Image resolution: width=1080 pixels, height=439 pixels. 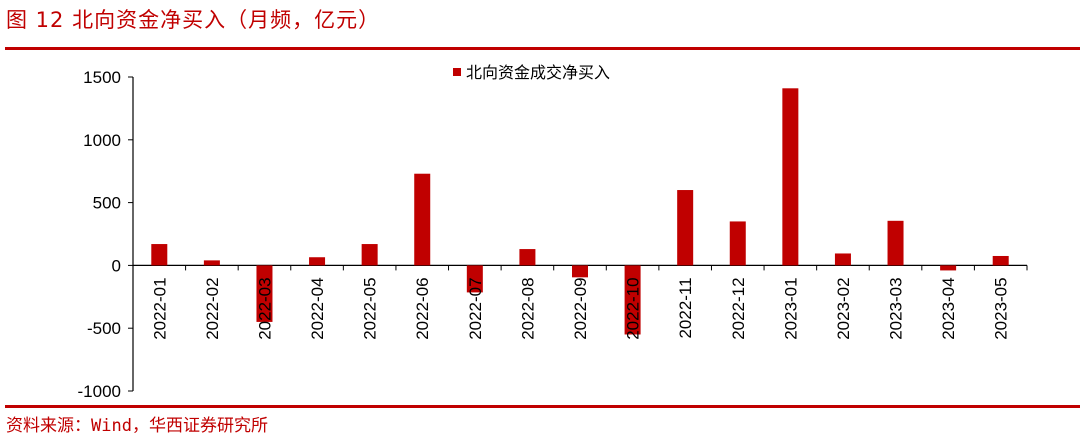 I want to click on x-tick-label: 2023-04, so click(x=948, y=308).